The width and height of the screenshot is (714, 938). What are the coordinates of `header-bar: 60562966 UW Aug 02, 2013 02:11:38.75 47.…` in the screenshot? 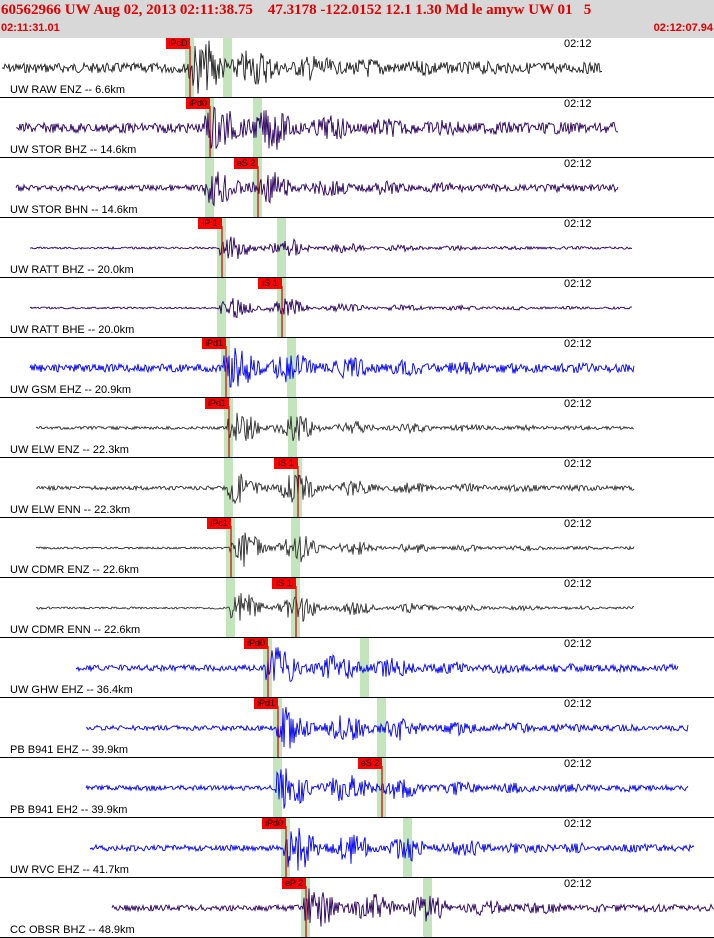 It's located at (357, 19).